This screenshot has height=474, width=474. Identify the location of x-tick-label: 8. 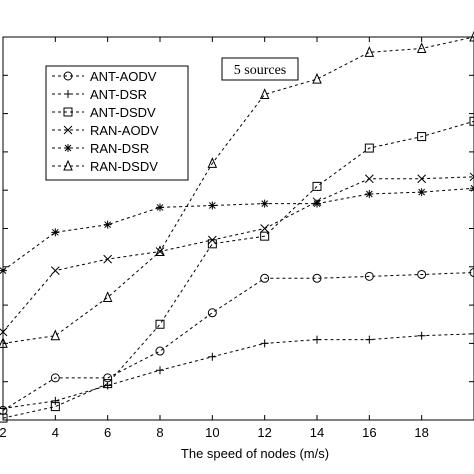
(159, 432).